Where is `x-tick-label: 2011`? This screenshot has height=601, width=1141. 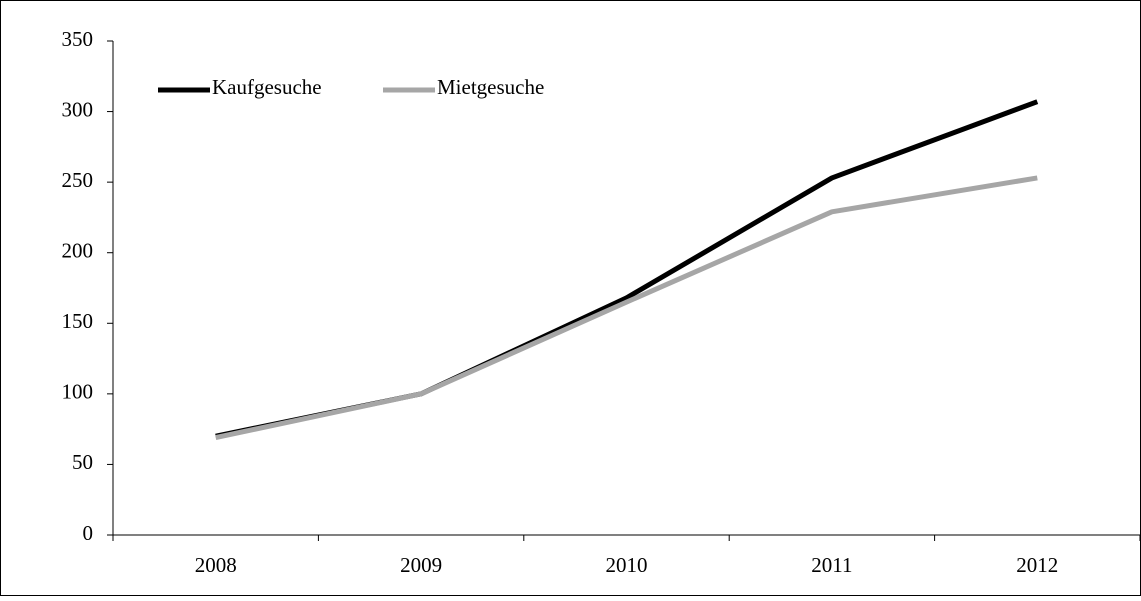 x-tick-label: 2011 is located at coordinates (831, 565).